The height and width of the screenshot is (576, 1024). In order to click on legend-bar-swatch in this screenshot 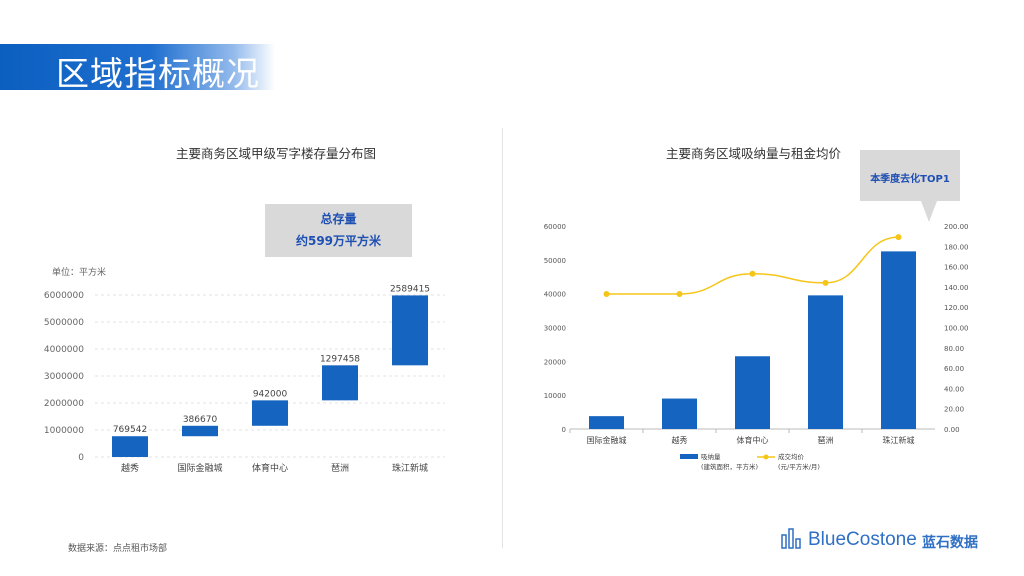, I will do `click(689, 456)`.